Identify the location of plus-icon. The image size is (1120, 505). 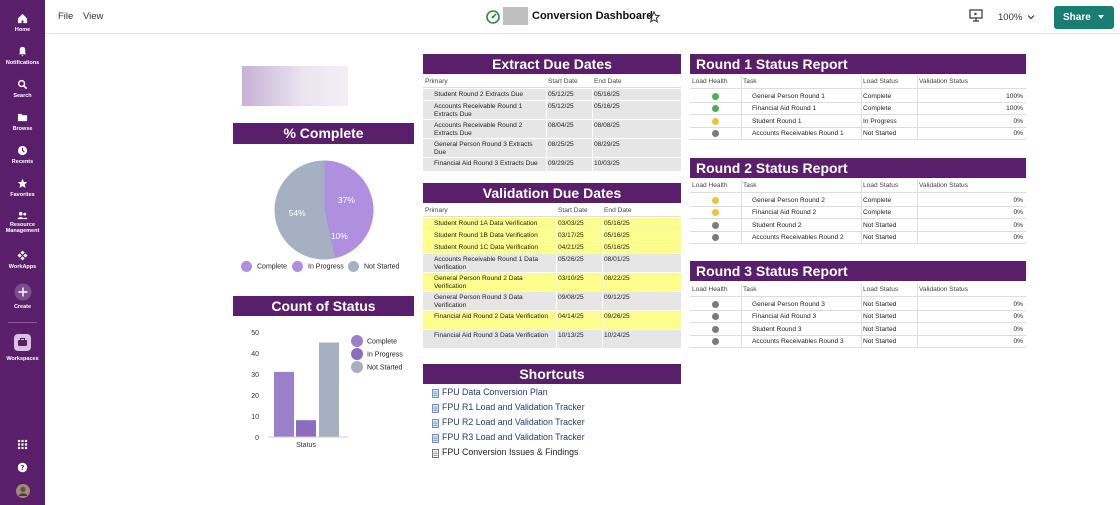
(22, 292).